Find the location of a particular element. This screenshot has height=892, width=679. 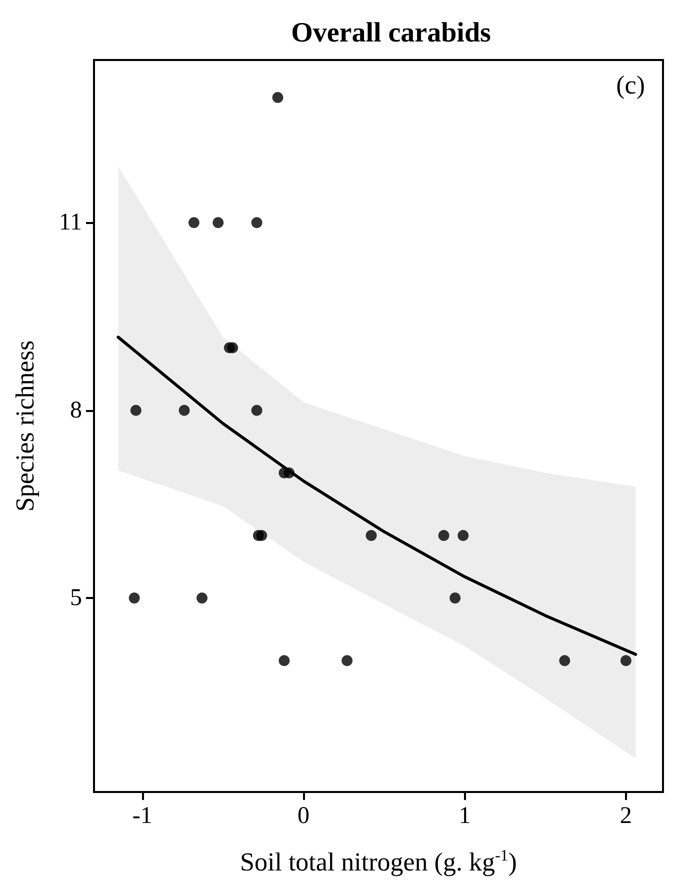

x-tick-label: 0 is located at coordinates (304, 816).